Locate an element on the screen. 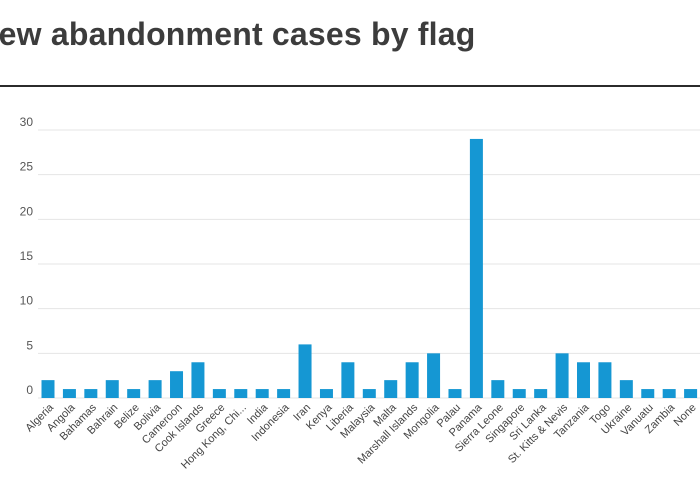 The height and width of the screenshot is (500, 700). y-tick-label: 10 is located at coordinates (27, 301).